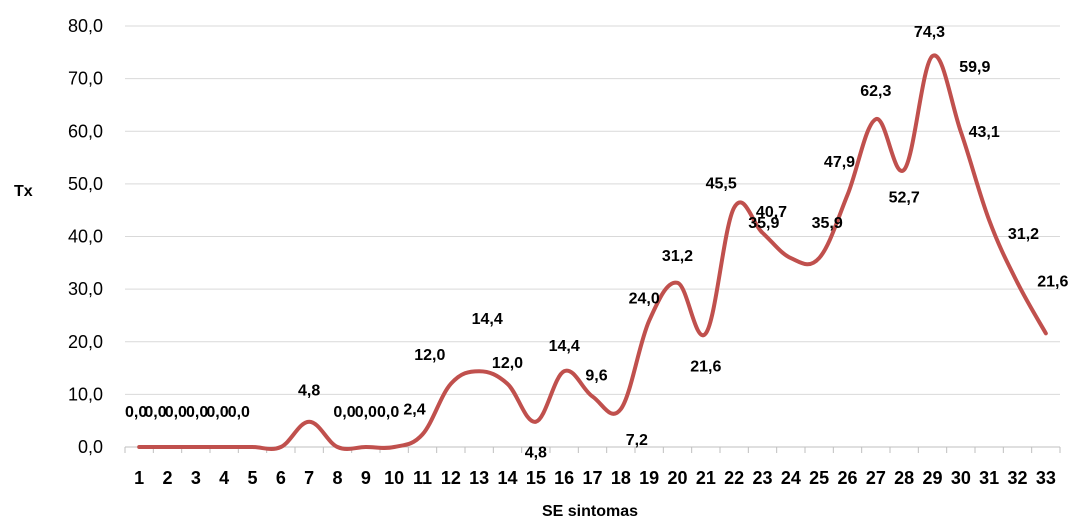  Describe the element at coordinates (85, 394) in the screenshot. I see `y-tick-label: 10,0` at that location.